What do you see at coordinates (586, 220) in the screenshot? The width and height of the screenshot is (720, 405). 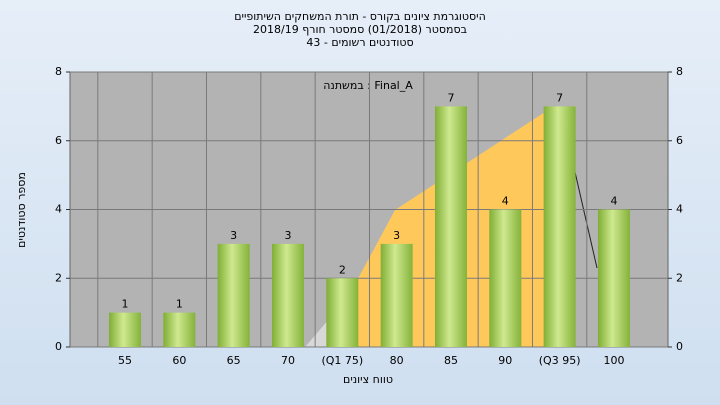 I see `trend-line` at bounding box center [586, 220].